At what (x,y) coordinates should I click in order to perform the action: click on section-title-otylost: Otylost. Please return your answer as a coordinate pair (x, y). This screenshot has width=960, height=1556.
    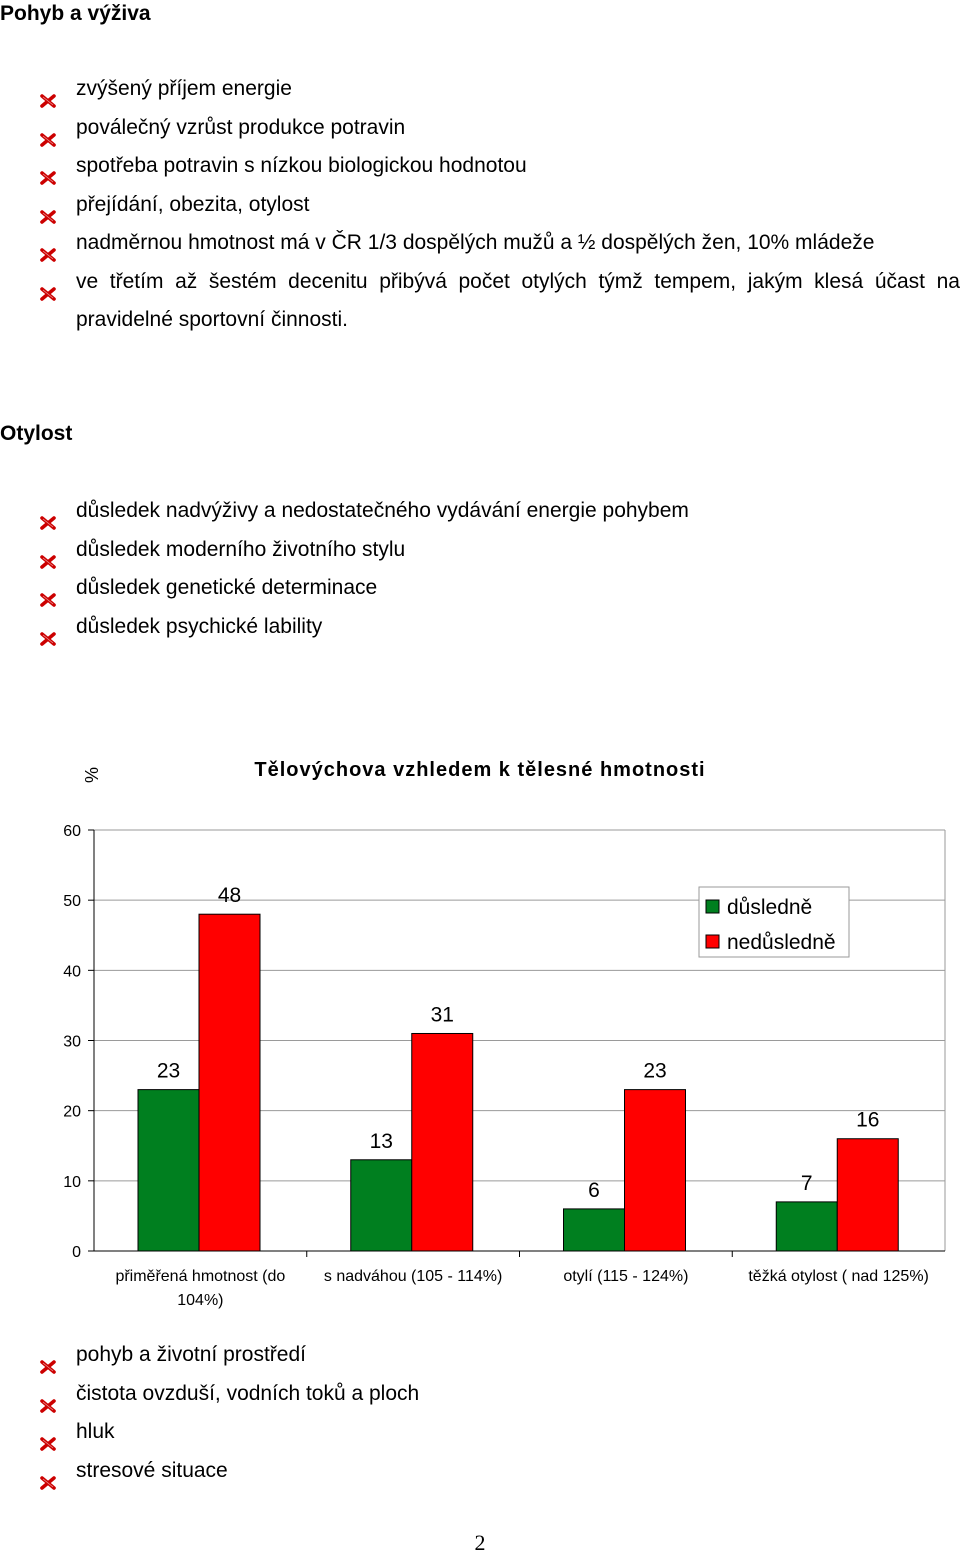
    Looking at the image, I should click on (36, 433).